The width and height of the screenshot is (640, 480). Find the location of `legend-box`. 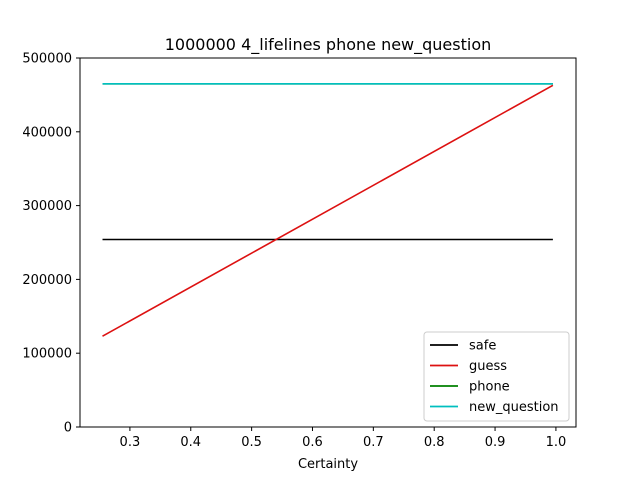

legend-box is located at coordinates (496, 376).